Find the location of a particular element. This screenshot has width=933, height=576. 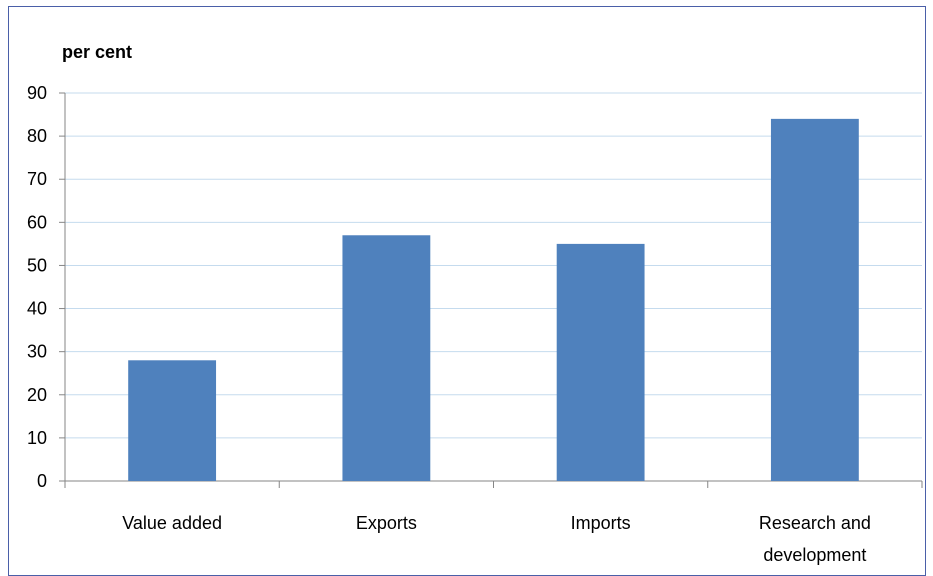

y-tick-label: 70 is located at coordinates (37, 179).